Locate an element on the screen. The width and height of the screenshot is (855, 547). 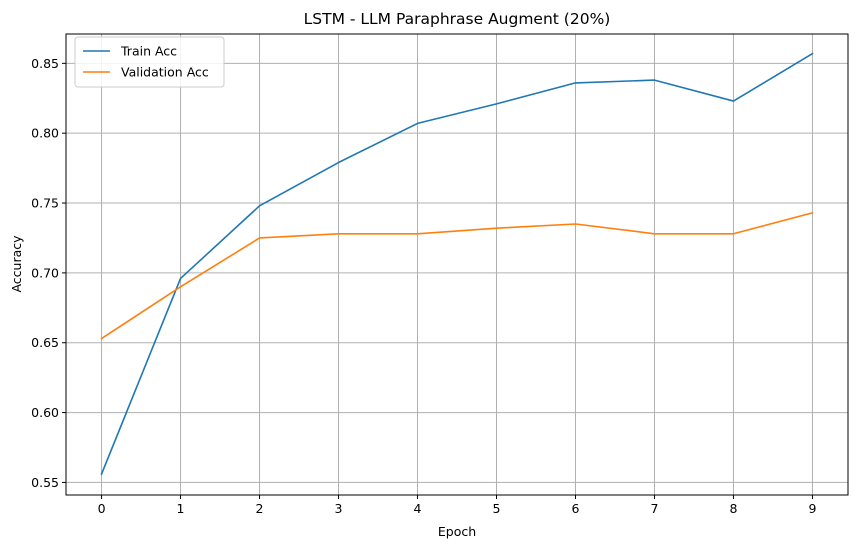
x-tick-label: 1 is located at coordinates (181, 508).